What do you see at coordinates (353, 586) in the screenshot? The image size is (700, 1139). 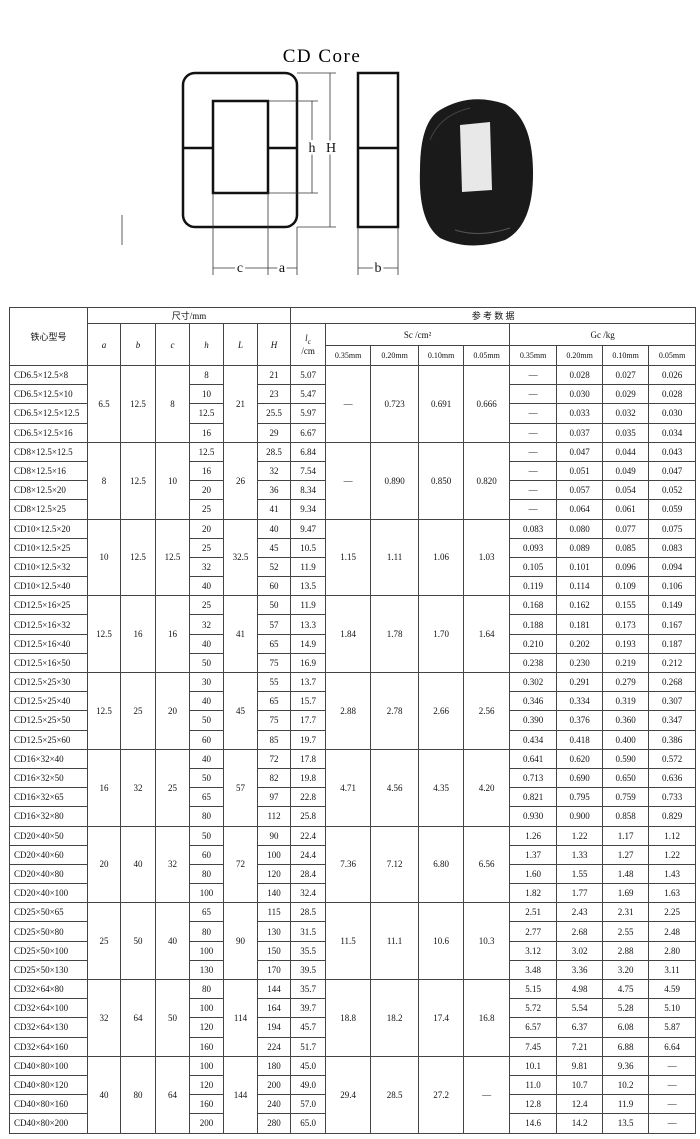 I see `table-row: CD10×12.5×40 40 60 13.5 0.119 0.114 0.109 0.106` at bounding box center [353, 586].